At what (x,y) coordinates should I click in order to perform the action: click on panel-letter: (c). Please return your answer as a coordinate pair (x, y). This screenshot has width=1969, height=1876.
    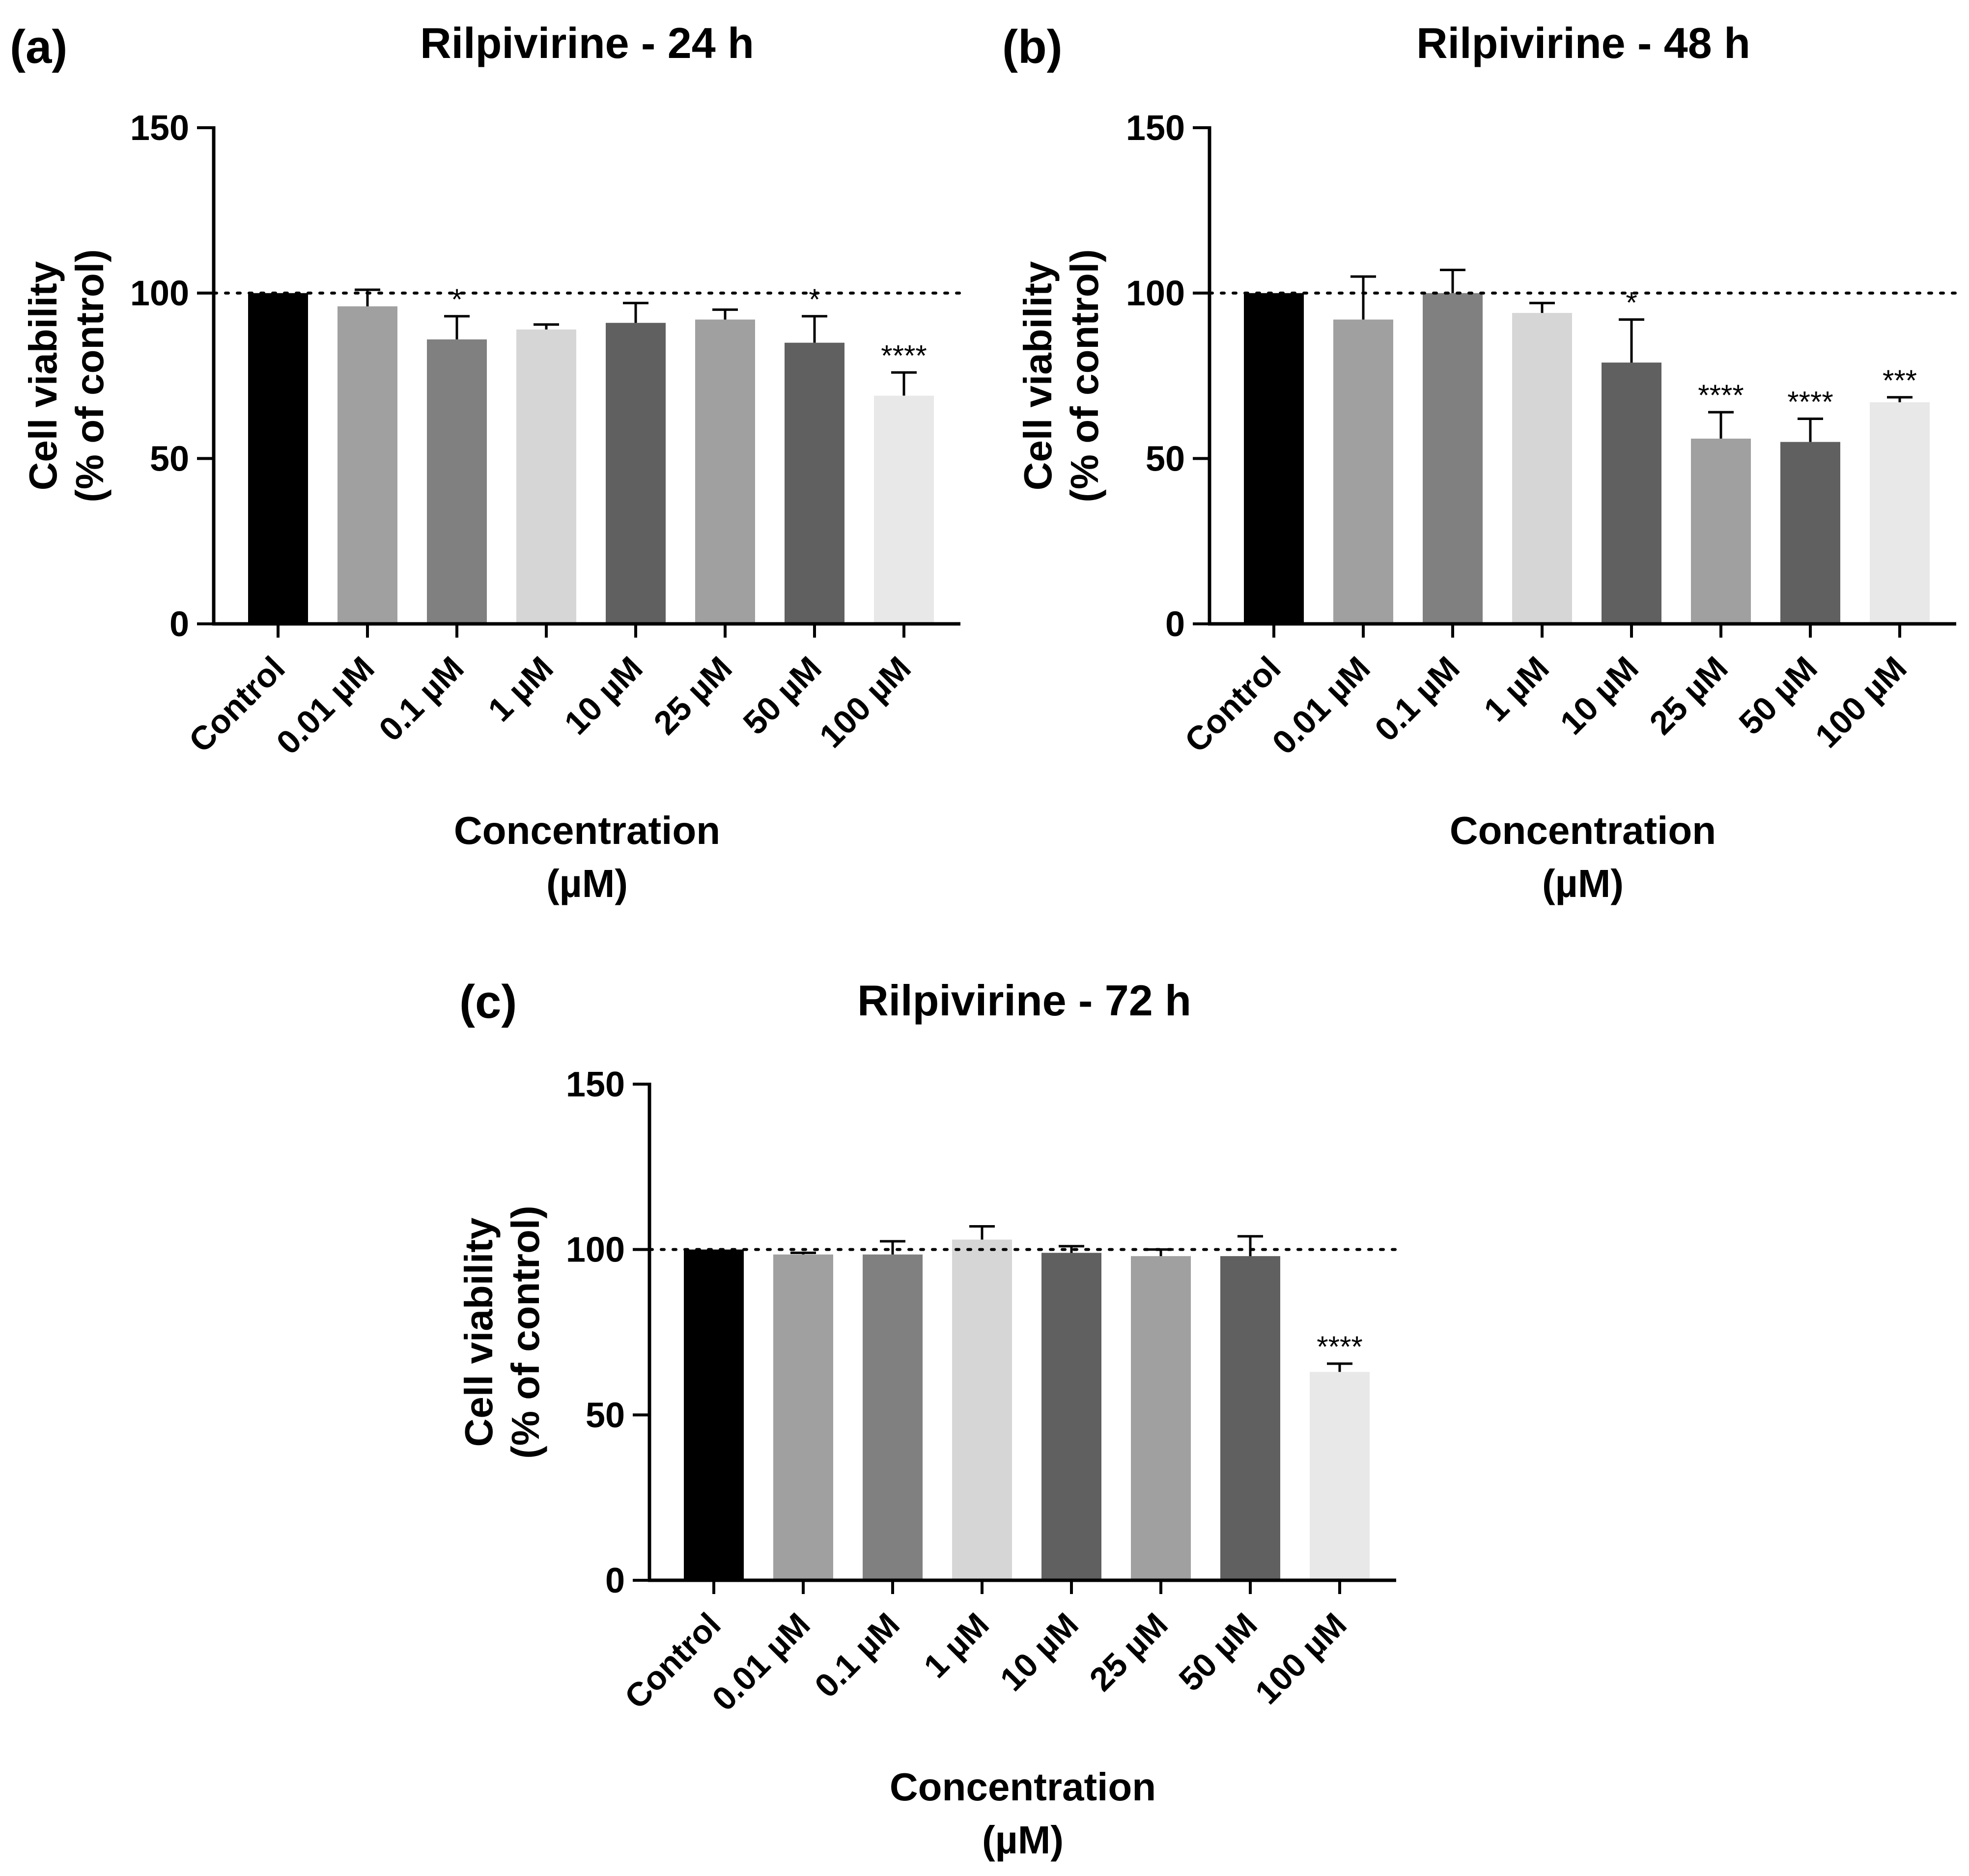
    Looking at the image, I should click on (488, 1002).